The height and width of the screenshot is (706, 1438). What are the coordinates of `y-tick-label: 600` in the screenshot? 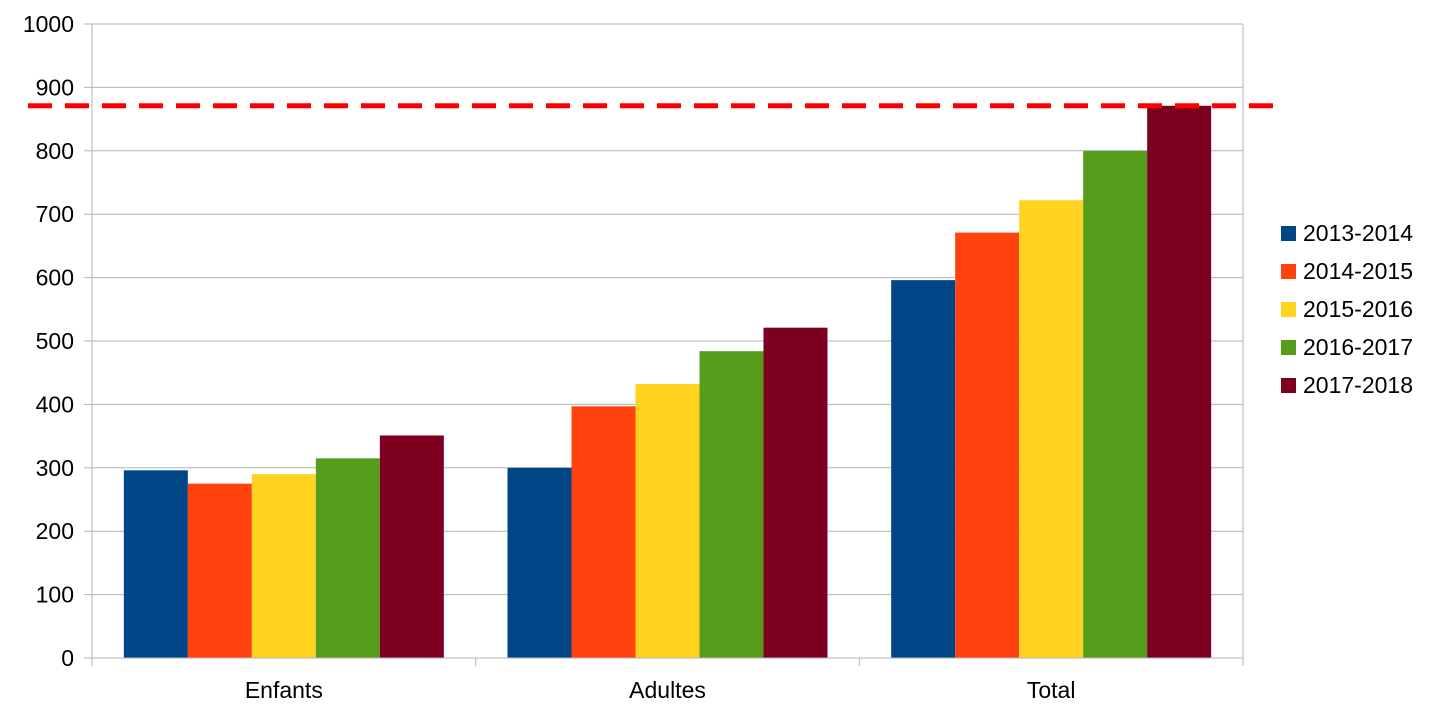 It's located at (55, 278).